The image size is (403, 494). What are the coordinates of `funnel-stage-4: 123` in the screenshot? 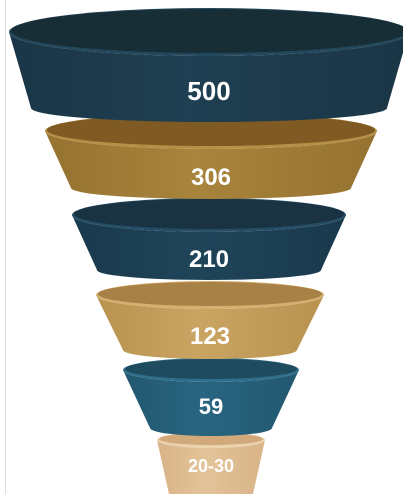 It's located at (210, 320).